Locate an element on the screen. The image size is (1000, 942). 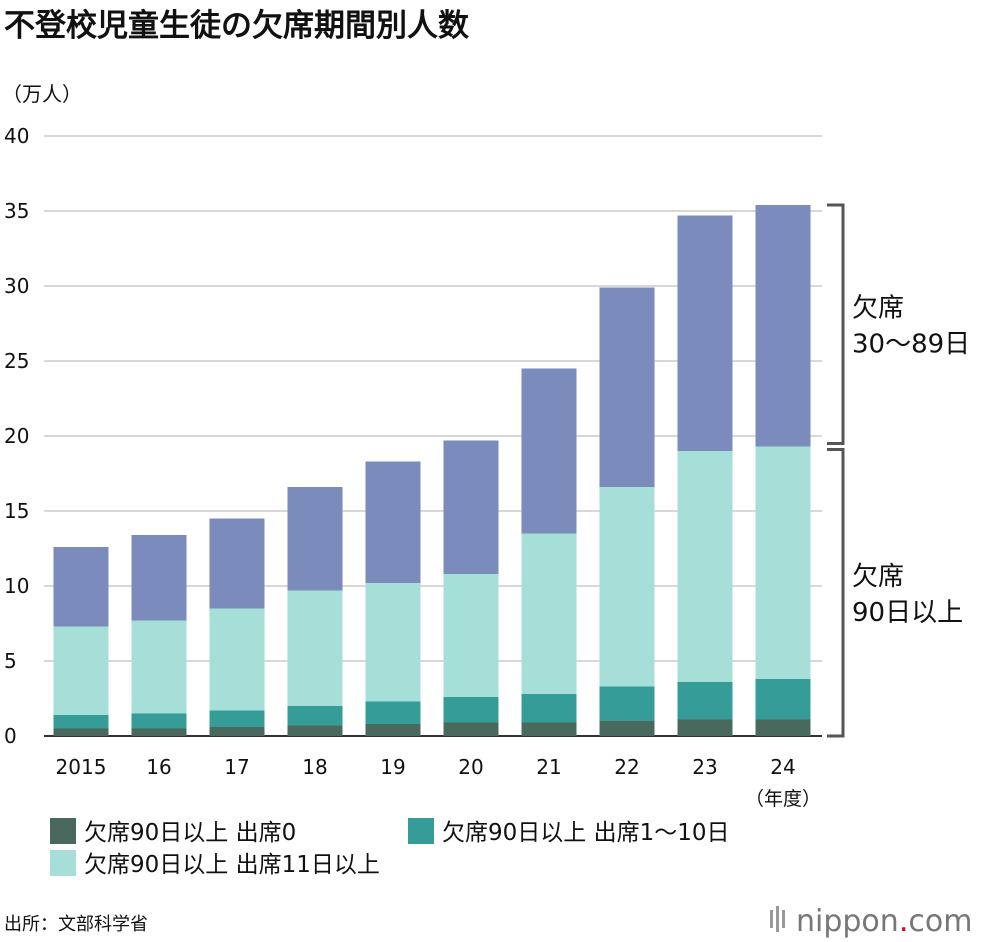
y-tick-label: 0 is located at coordinates (10, 736).